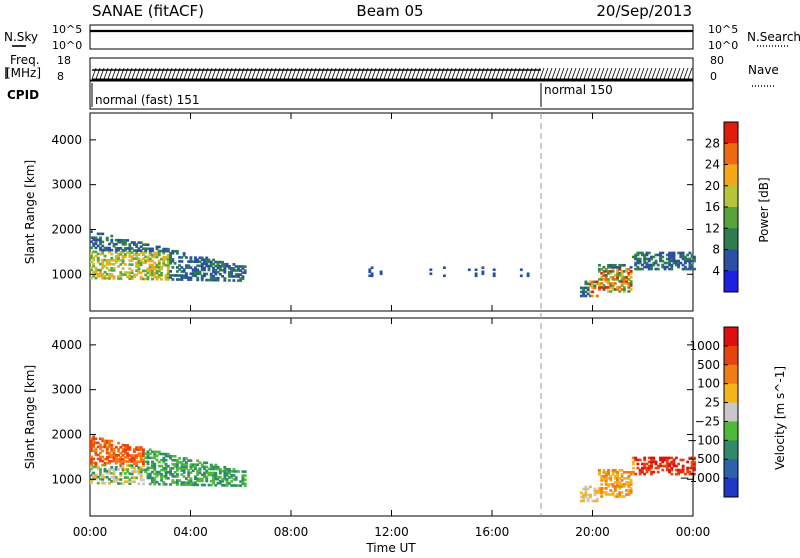  Describe the element at coordinates (708, 384) in the screenshot. I see `velocity-colorbar-tick: 100` at that location.